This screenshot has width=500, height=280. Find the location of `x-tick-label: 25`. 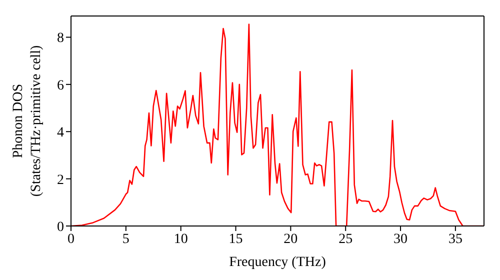

x-tick-label: 25 is located at coordinates (345, 239).